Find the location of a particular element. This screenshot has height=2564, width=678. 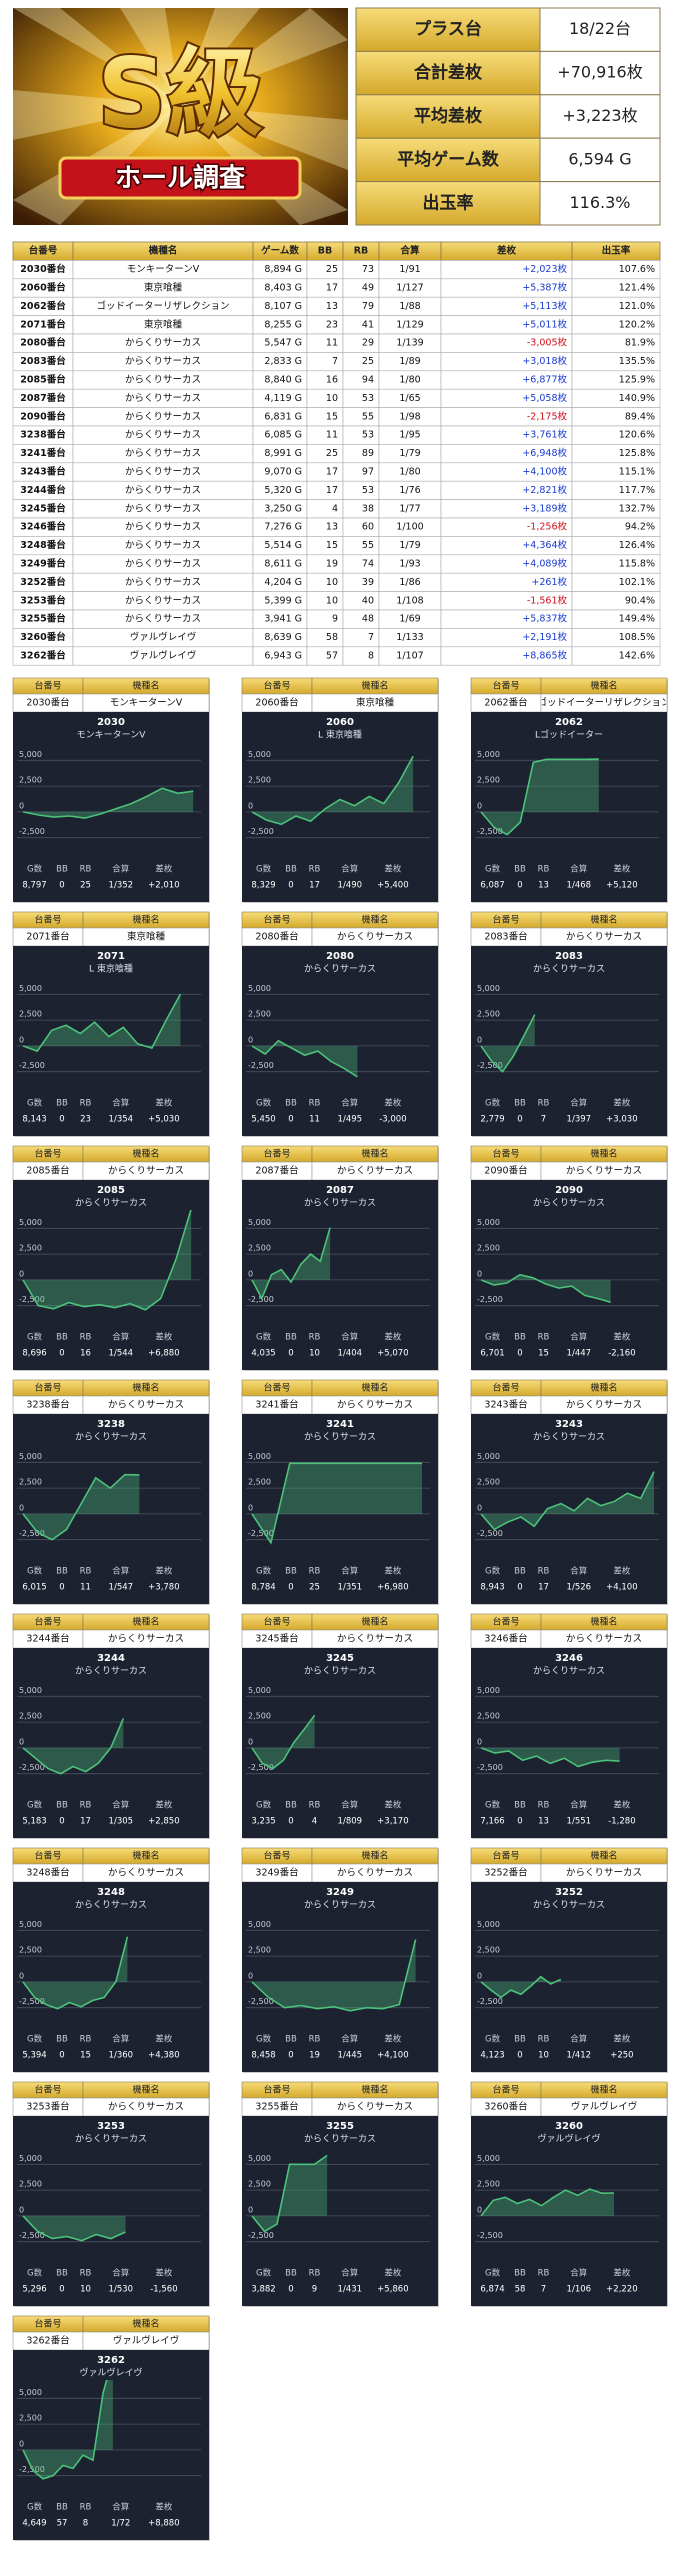

stat-value: 7 is located at coordinates (543, 1120).